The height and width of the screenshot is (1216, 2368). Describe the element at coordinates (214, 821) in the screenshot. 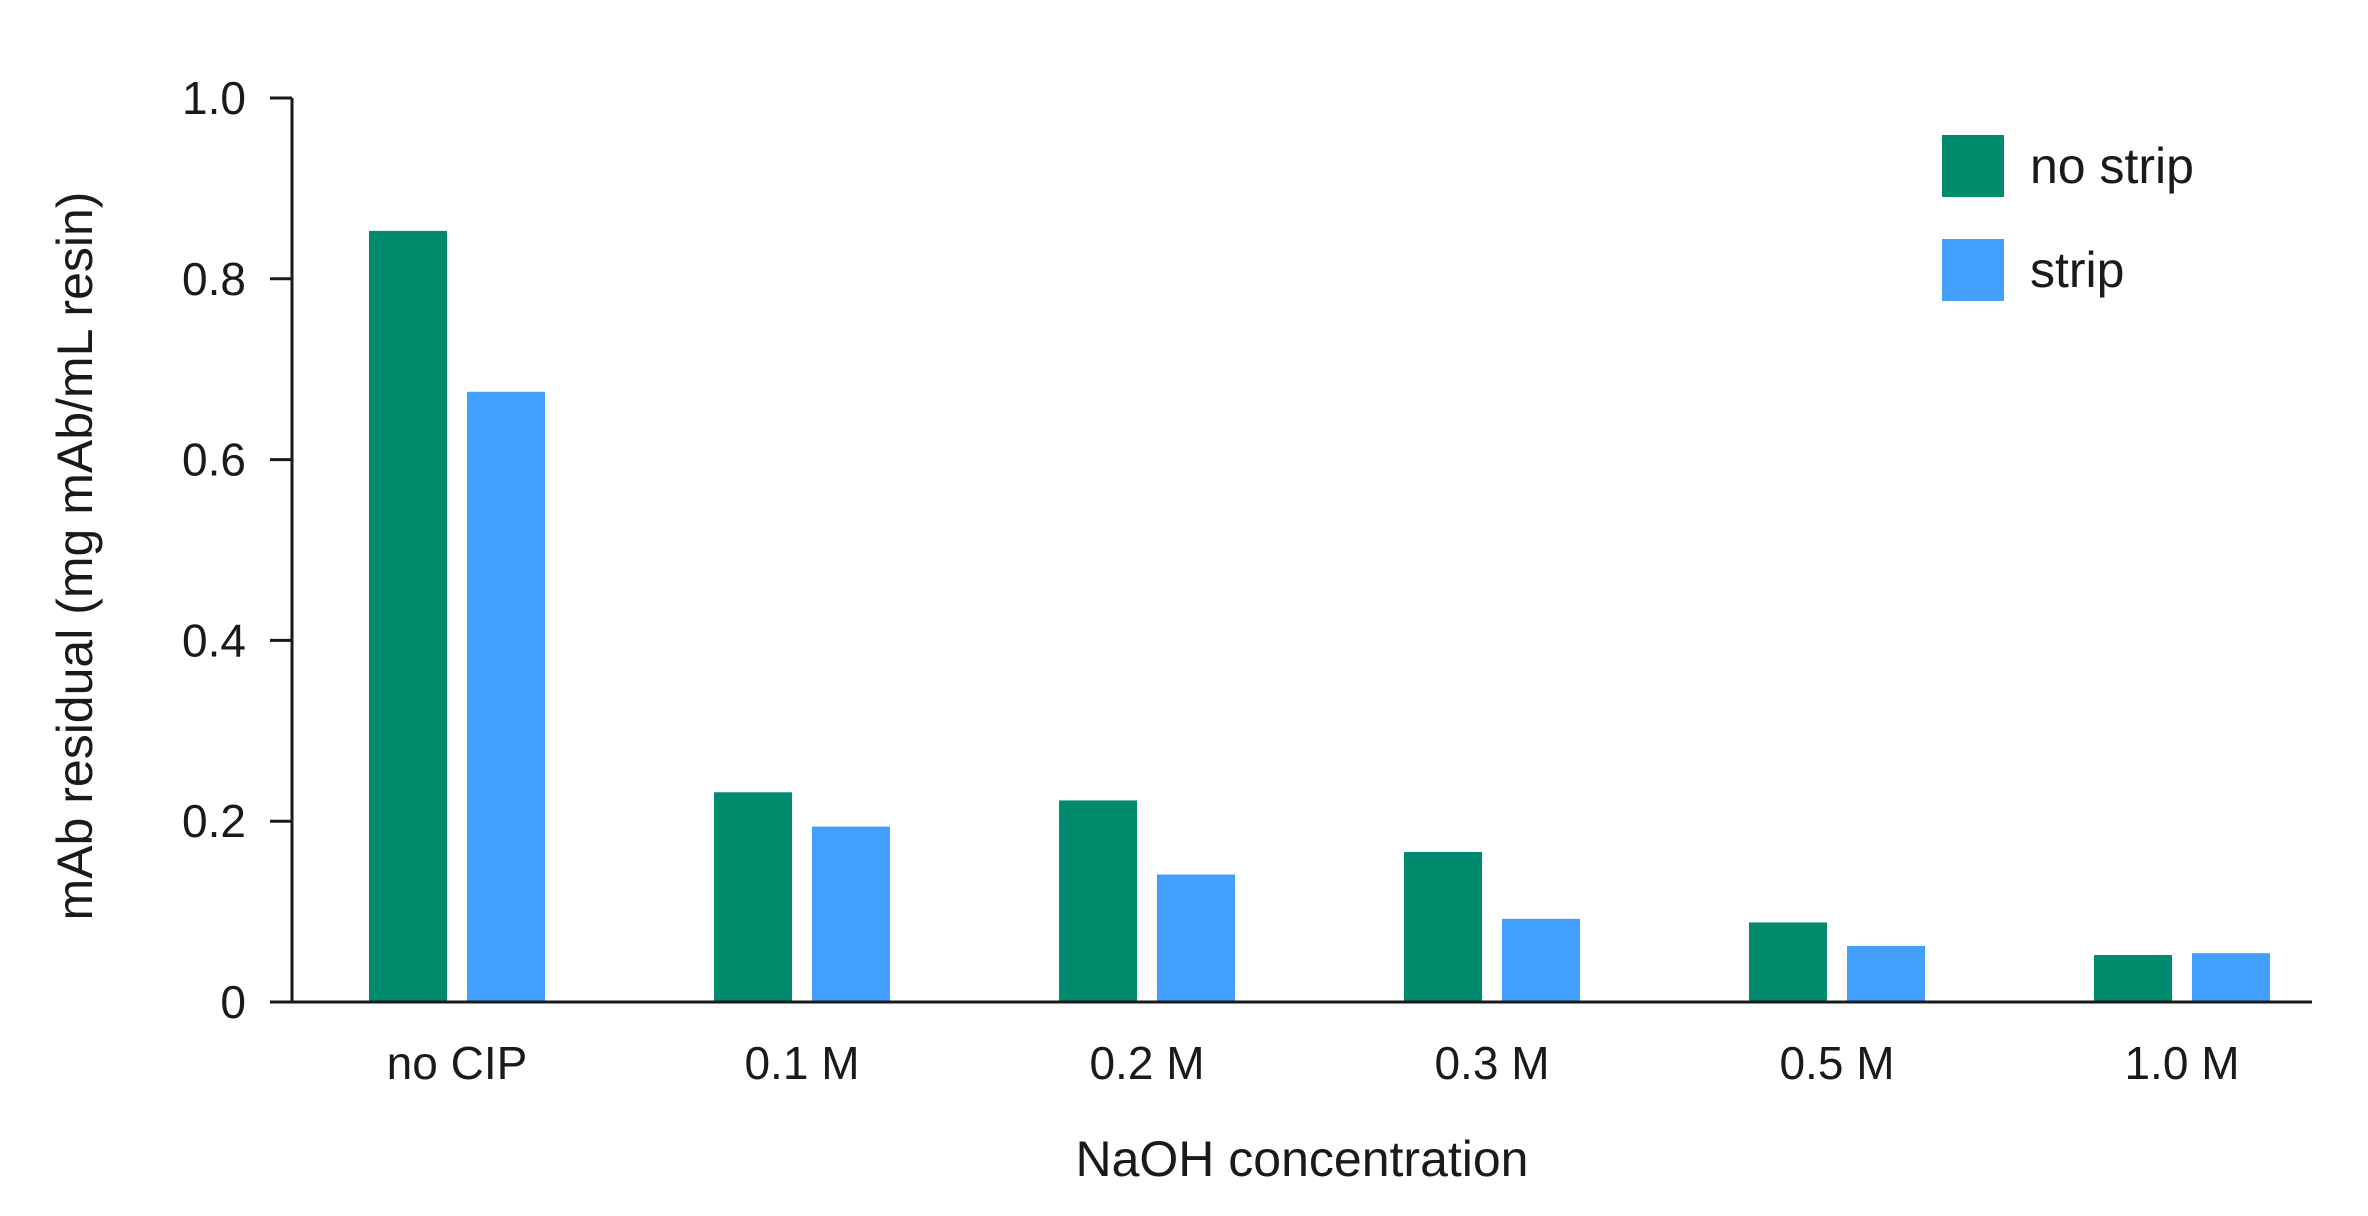

I see `y-tick-label: 0.2` at that location.